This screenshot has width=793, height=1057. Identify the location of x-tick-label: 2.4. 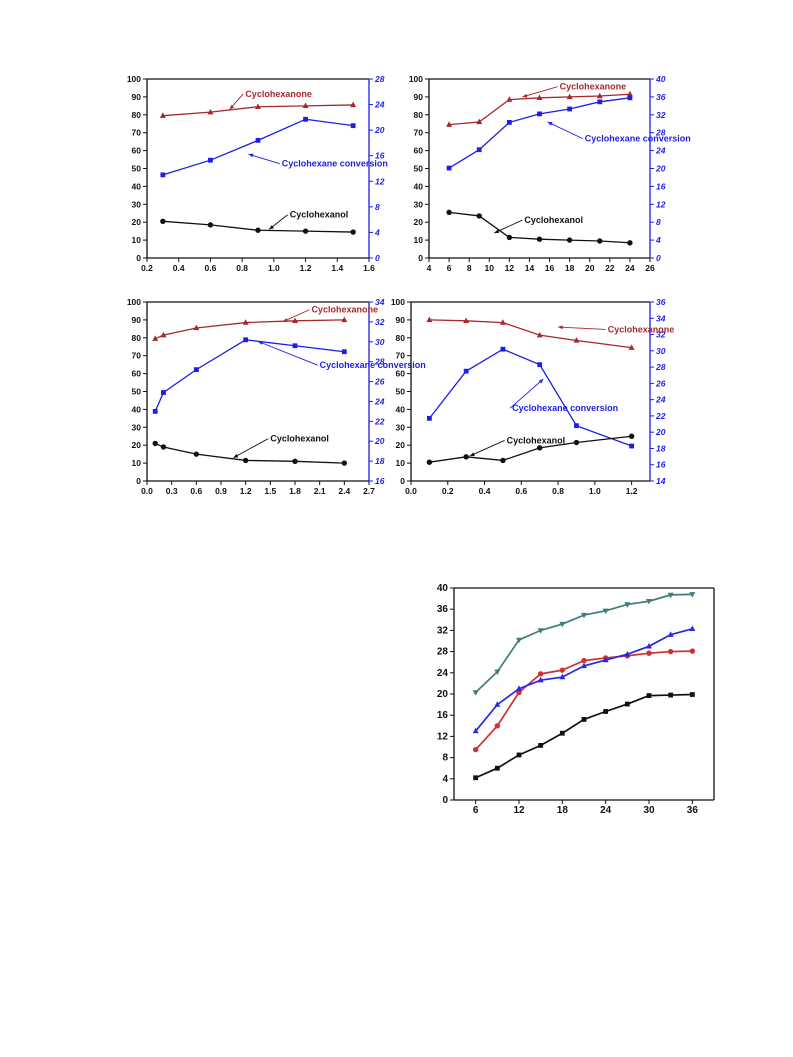
(344, 491).